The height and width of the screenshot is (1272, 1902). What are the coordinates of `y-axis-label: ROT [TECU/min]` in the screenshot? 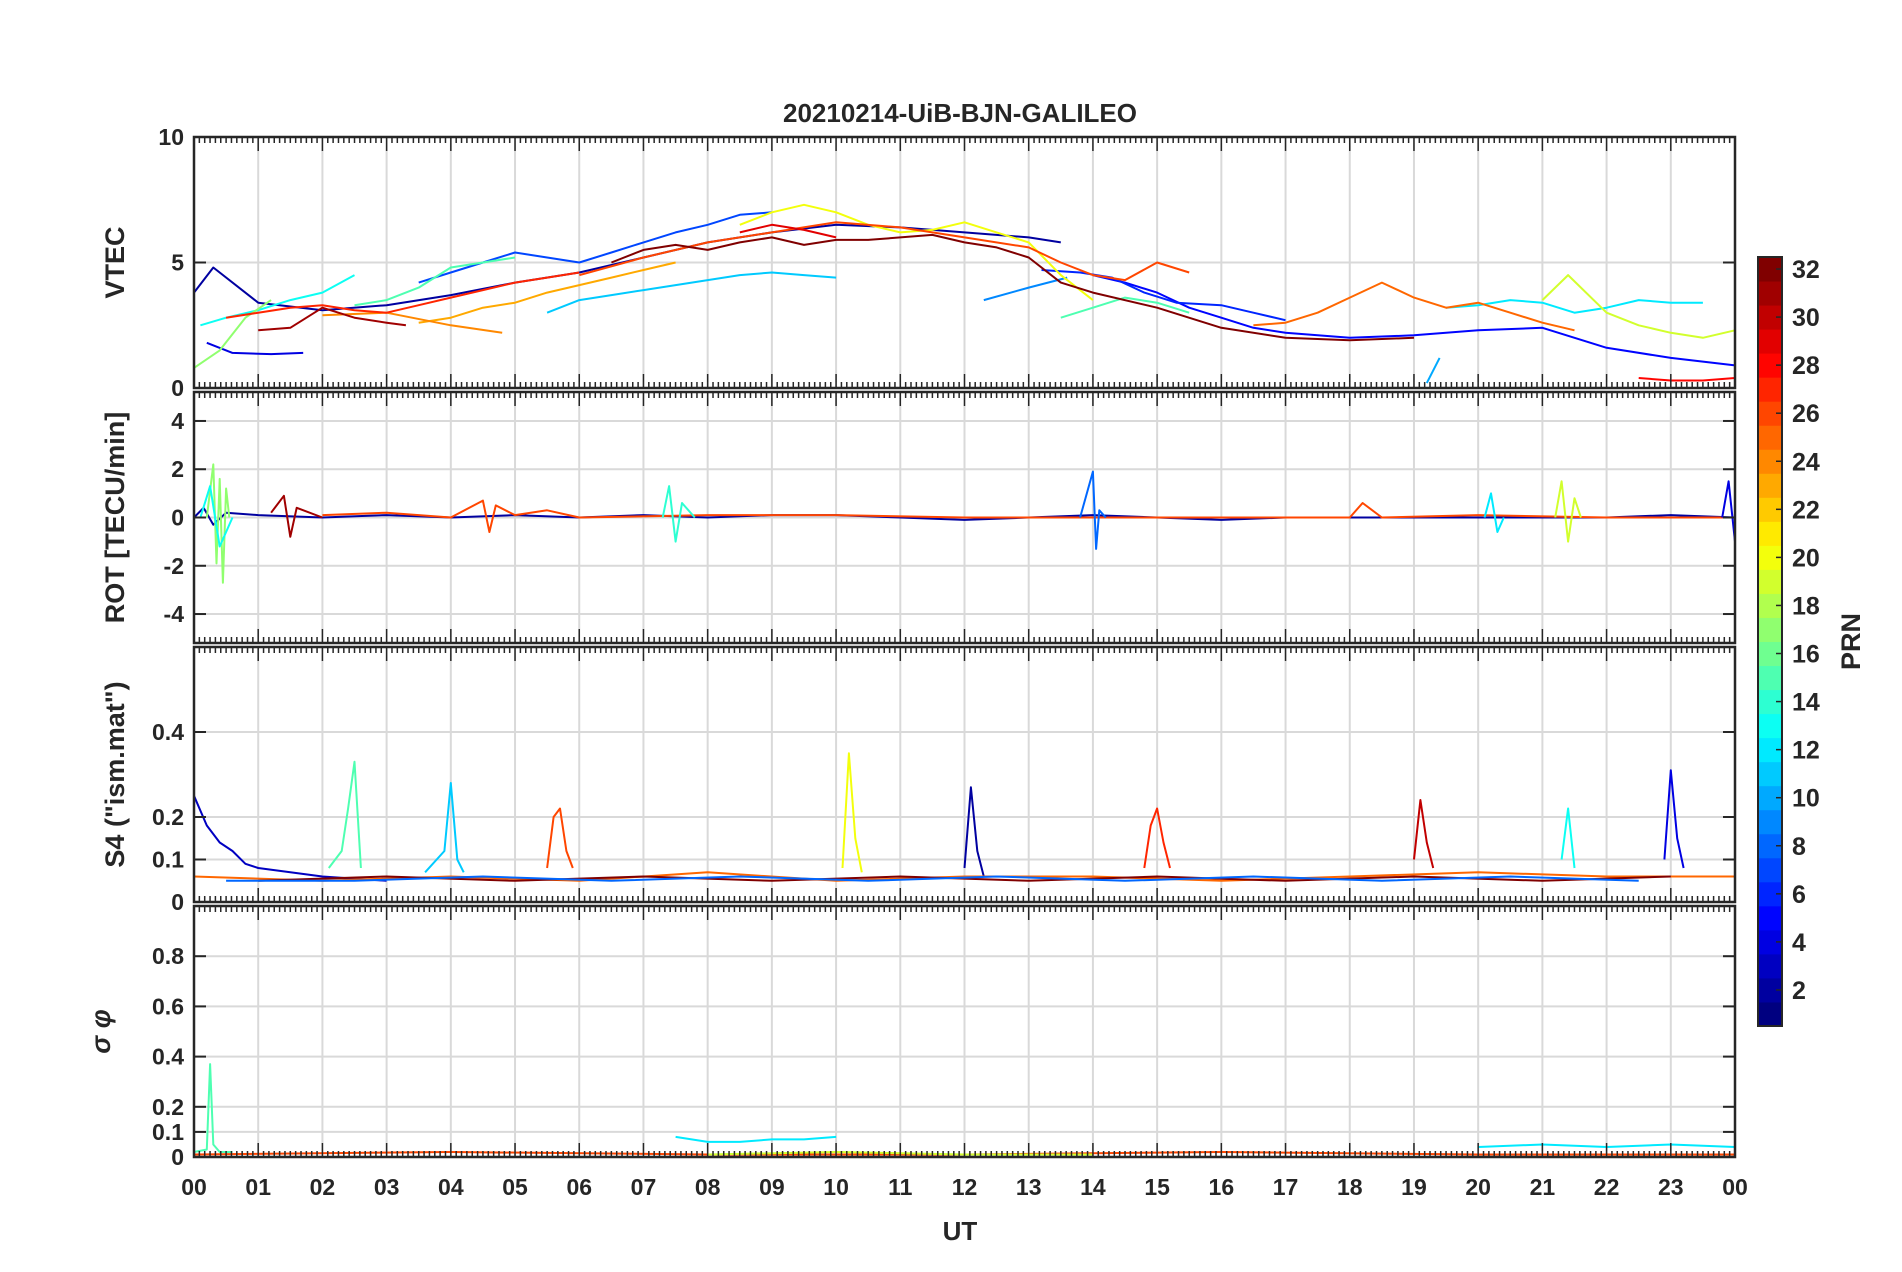 It's located at (115, 517).